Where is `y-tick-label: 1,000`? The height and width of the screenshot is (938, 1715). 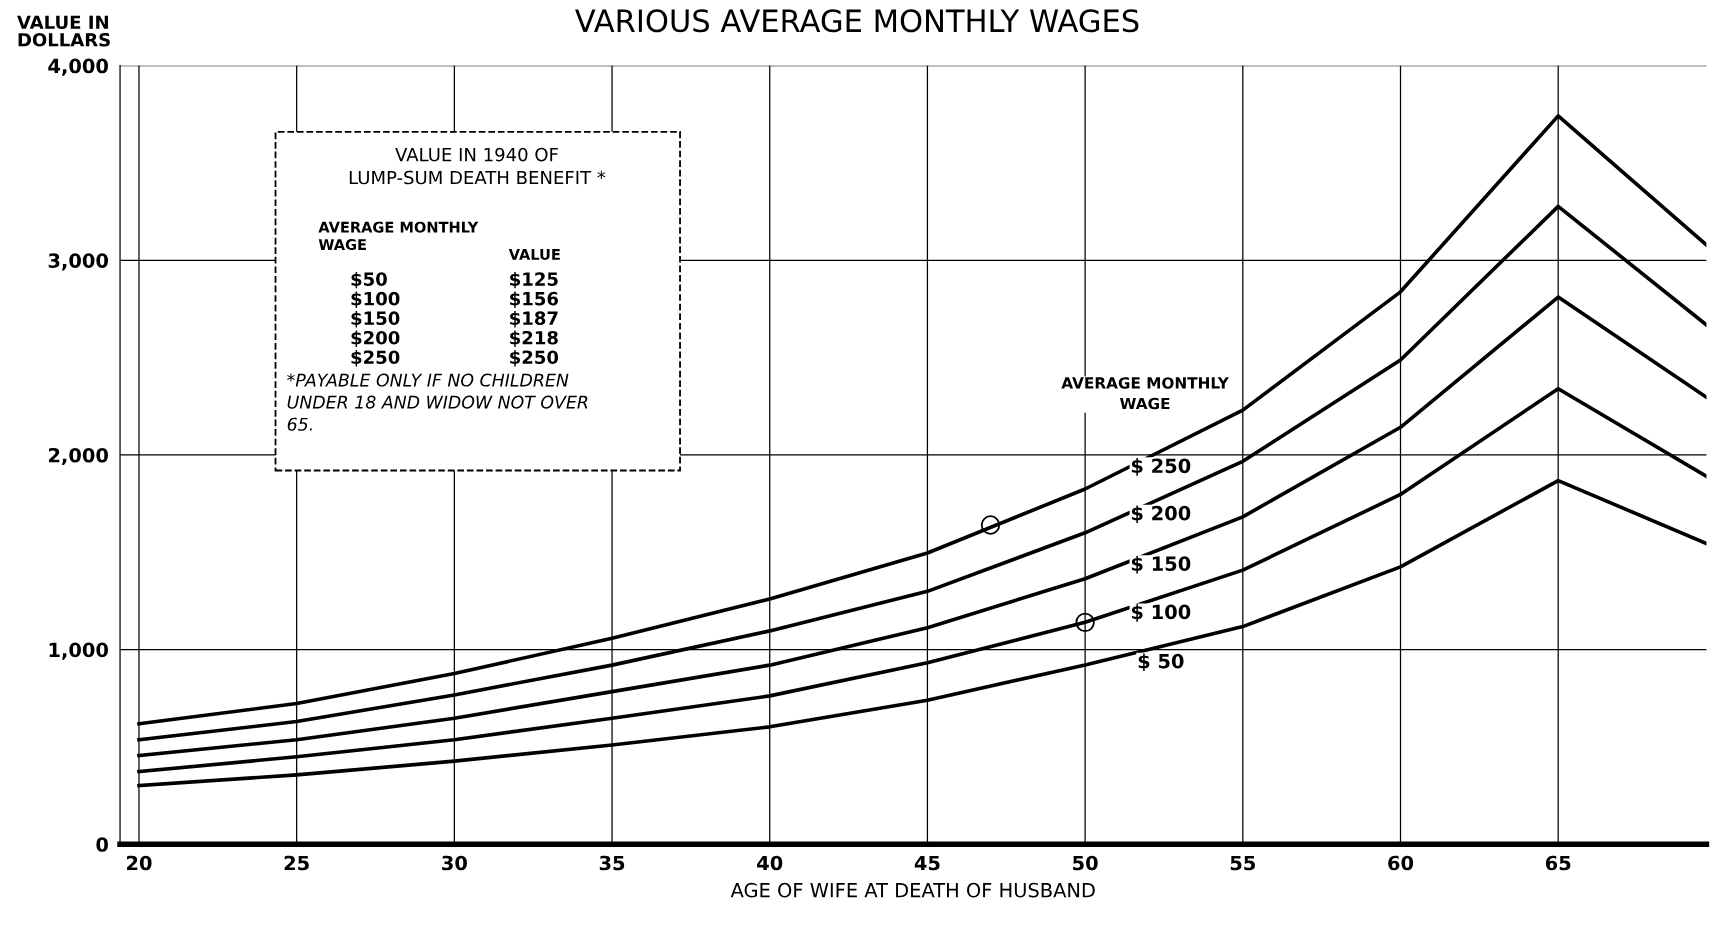 y-tick-label: 1,000 is located at coordinates (79, 651).